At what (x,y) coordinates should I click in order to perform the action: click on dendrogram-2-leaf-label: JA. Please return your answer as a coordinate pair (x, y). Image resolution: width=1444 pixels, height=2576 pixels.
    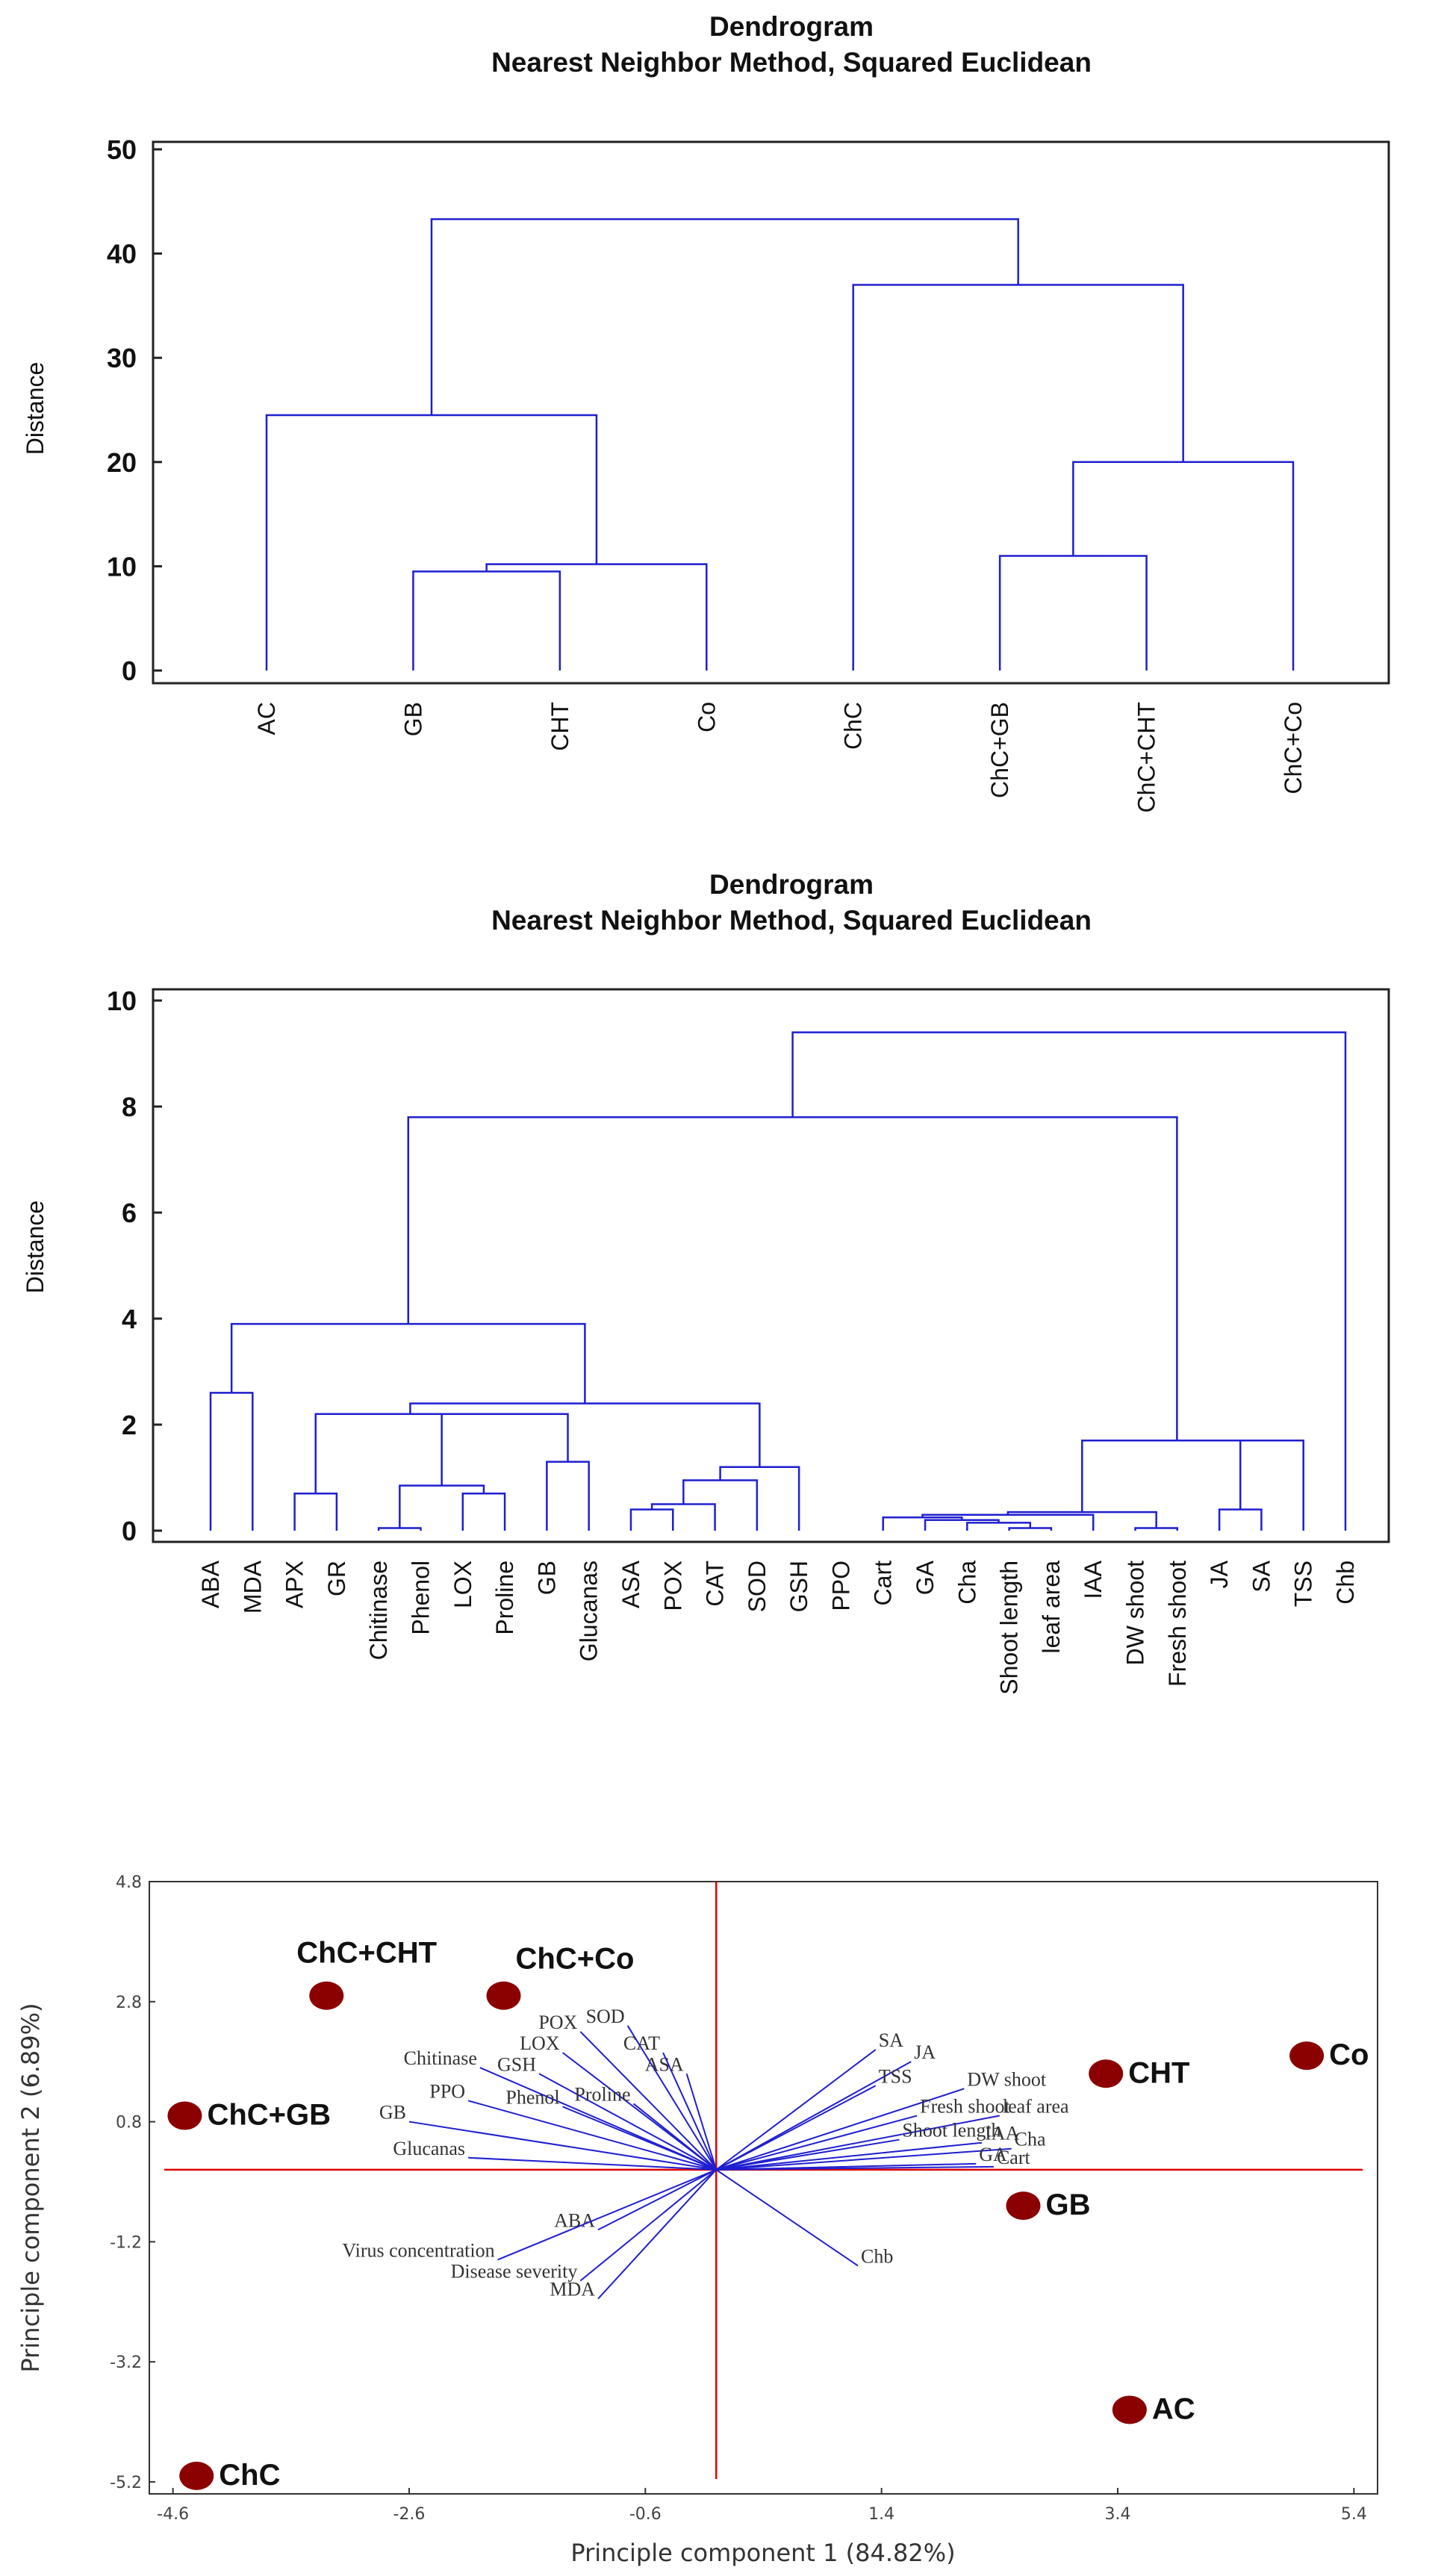
    Looking at the image, I should click on (1219, 1574).